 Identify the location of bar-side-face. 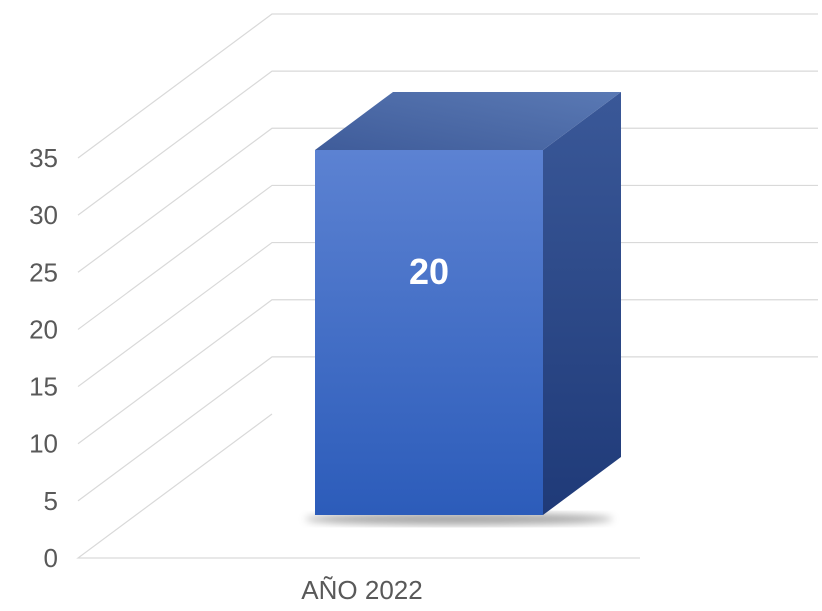
(582, 303).